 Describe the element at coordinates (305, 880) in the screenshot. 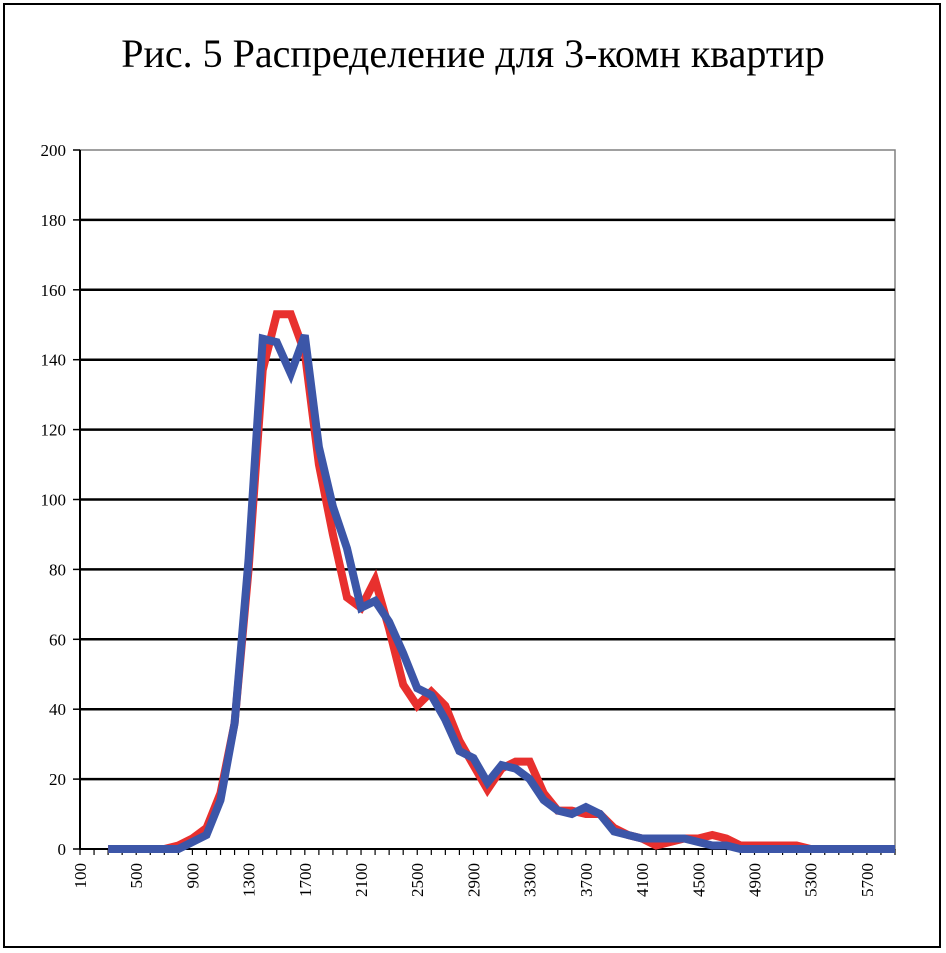

I see `x-tick-label: 1700` at that location.